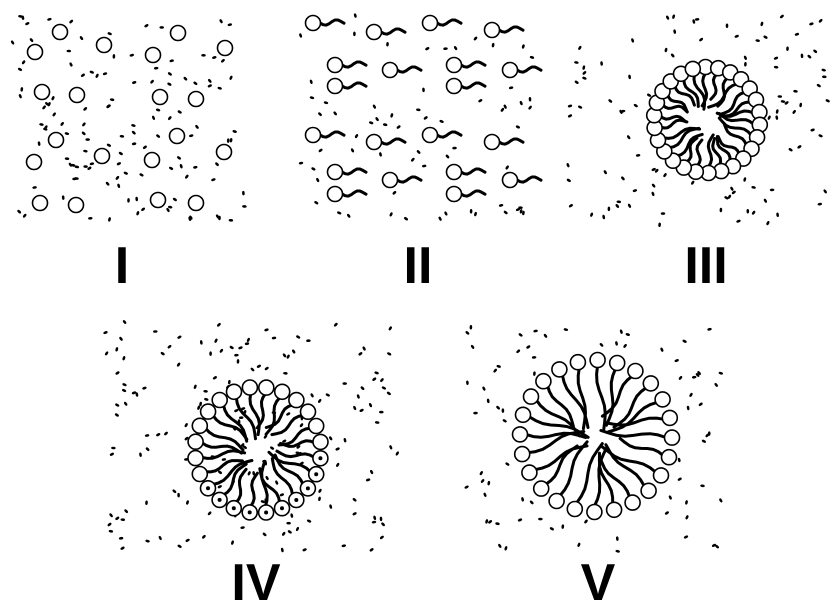 This screenshot has height=604, width=831. Describe the element at coordinates (698, 121) in the screenshot. I see `panel-III` at that location.